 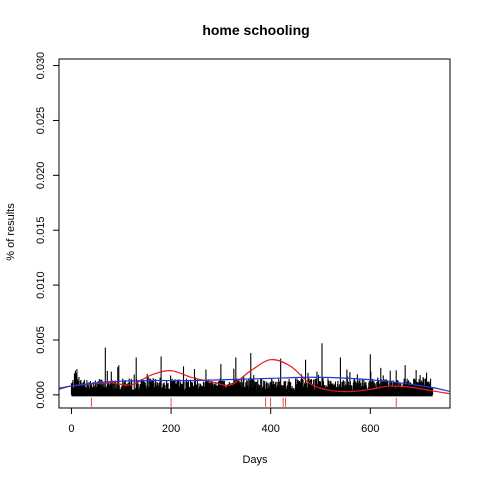 I want to click on y-tick-label: 0.000, so click(x=41, y=395).